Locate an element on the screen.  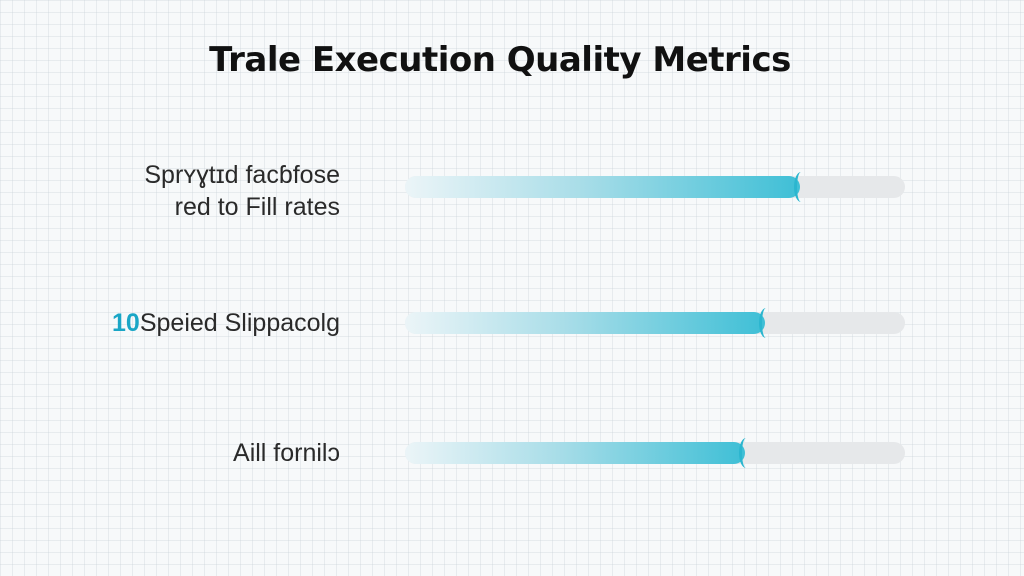
bar-label-line: red to Fill rates is located at coordinates (257, 207).